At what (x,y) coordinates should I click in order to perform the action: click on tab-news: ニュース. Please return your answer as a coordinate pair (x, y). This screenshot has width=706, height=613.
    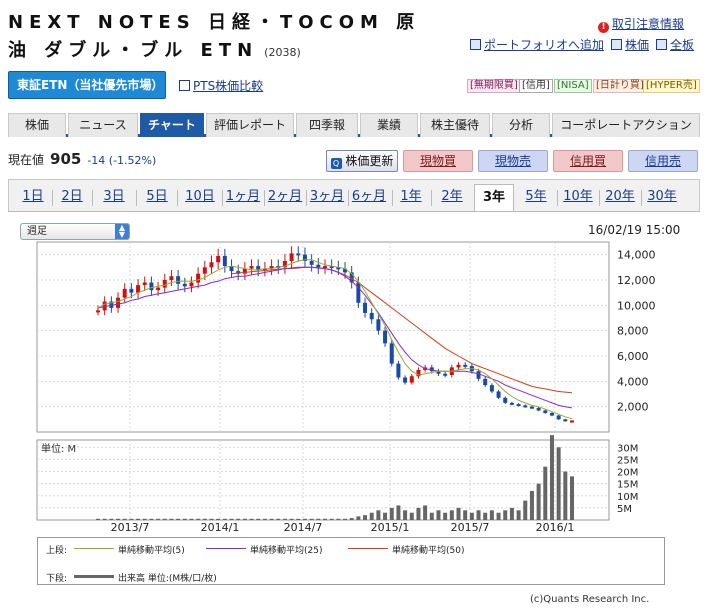
    Looking at the image, I should click on (103, 125).